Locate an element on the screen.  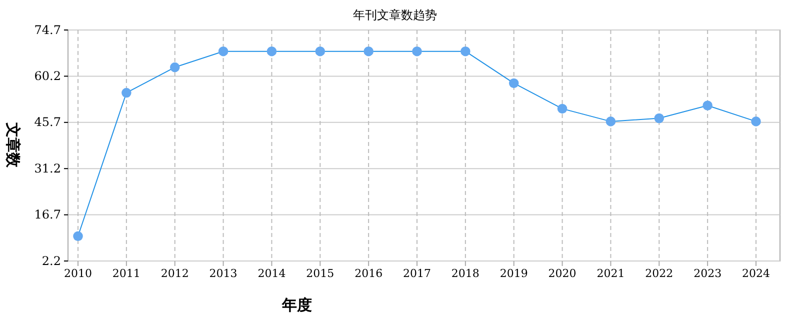
y-tick-label: 16.7 is located at coordinates (47, 215).